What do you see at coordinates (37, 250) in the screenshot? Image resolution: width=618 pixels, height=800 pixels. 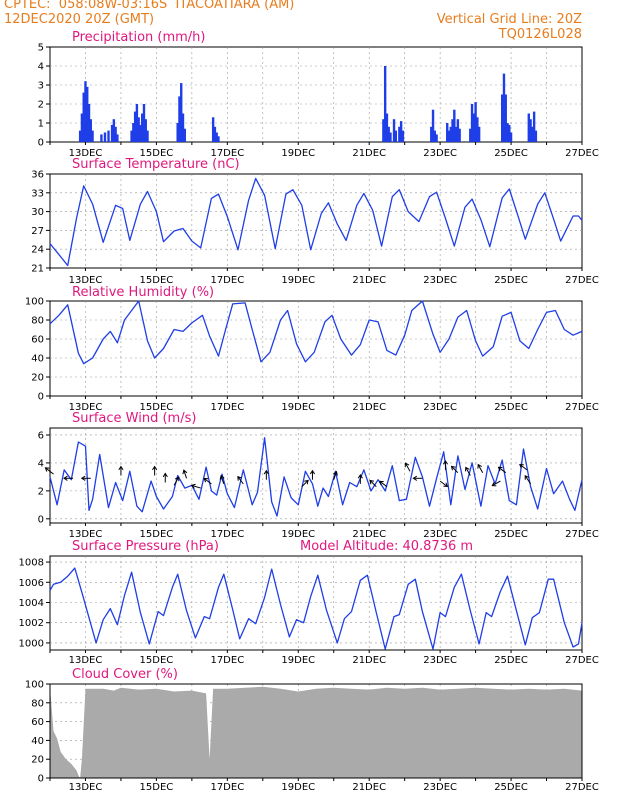 I see `temp-ytick-label: 24` at bounding box center [37, 250].